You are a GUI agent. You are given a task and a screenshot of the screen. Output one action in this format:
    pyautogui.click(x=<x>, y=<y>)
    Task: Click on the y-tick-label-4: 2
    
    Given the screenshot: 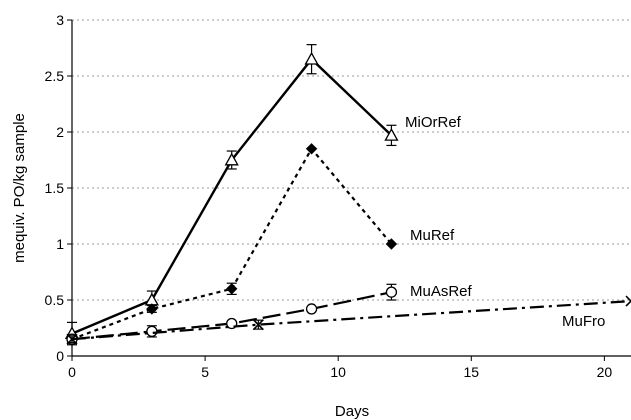 What is the action you would take?
    pyautogui.click(x=60, y=132)
    